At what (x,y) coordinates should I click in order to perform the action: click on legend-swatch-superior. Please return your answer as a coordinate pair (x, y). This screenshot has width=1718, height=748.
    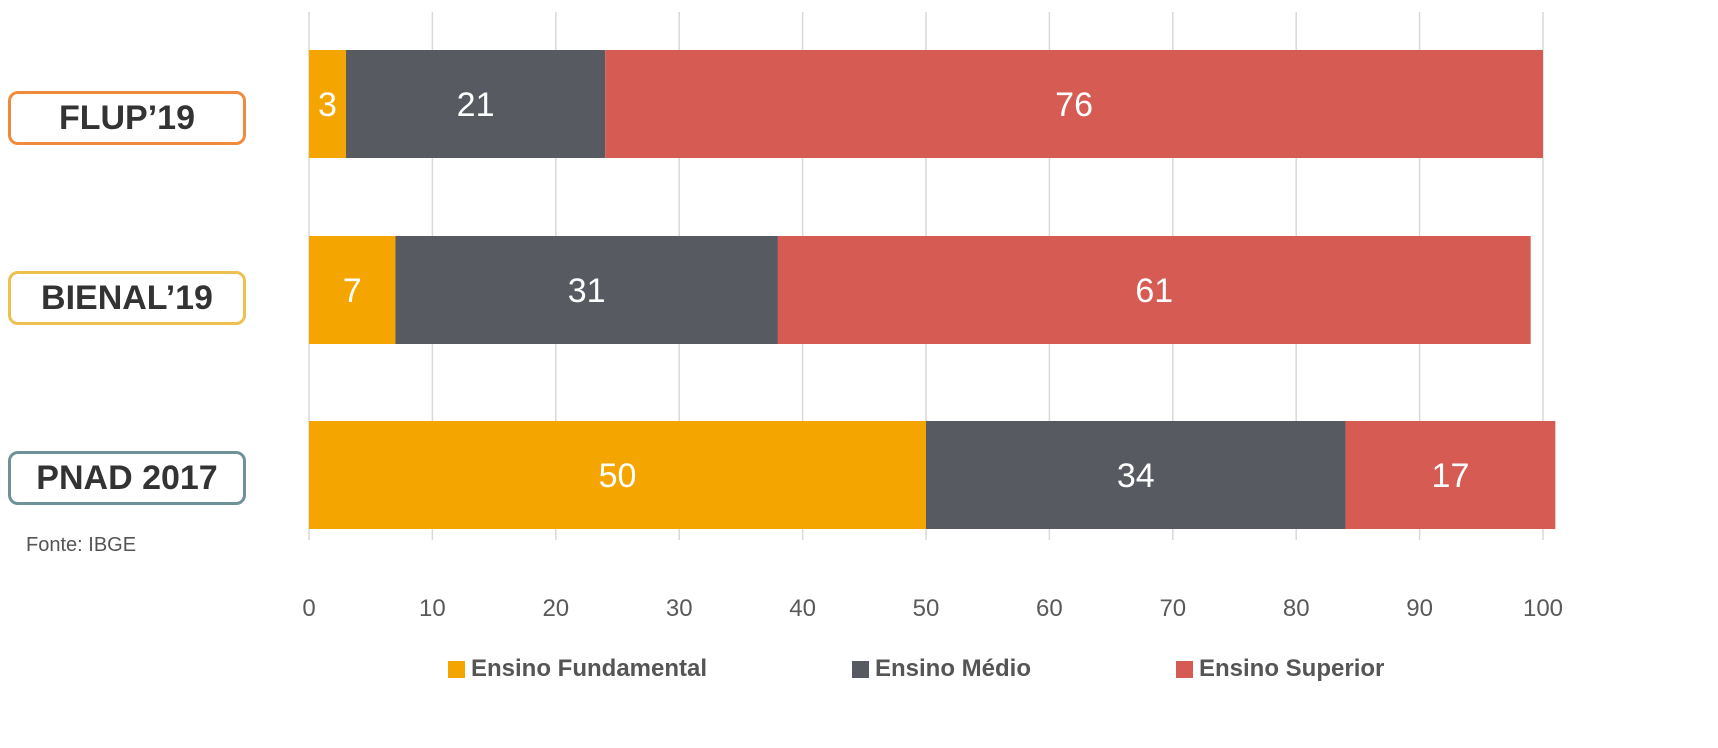
    Looking at the image, I should click on (1184, 669).